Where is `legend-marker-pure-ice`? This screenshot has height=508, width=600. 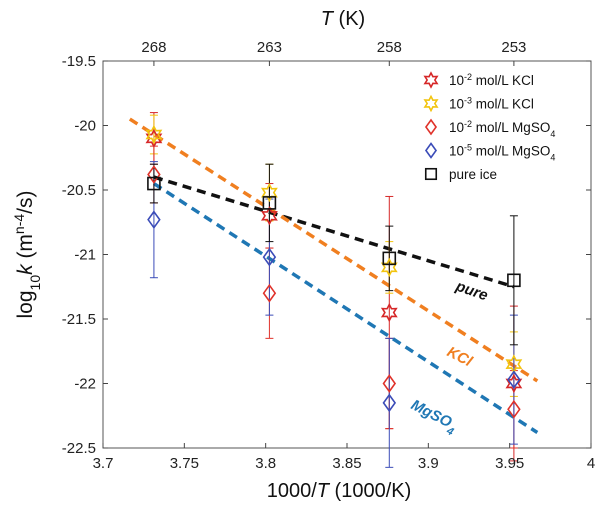 legend-marker-pure-ice is located at coordinates (431, 174).